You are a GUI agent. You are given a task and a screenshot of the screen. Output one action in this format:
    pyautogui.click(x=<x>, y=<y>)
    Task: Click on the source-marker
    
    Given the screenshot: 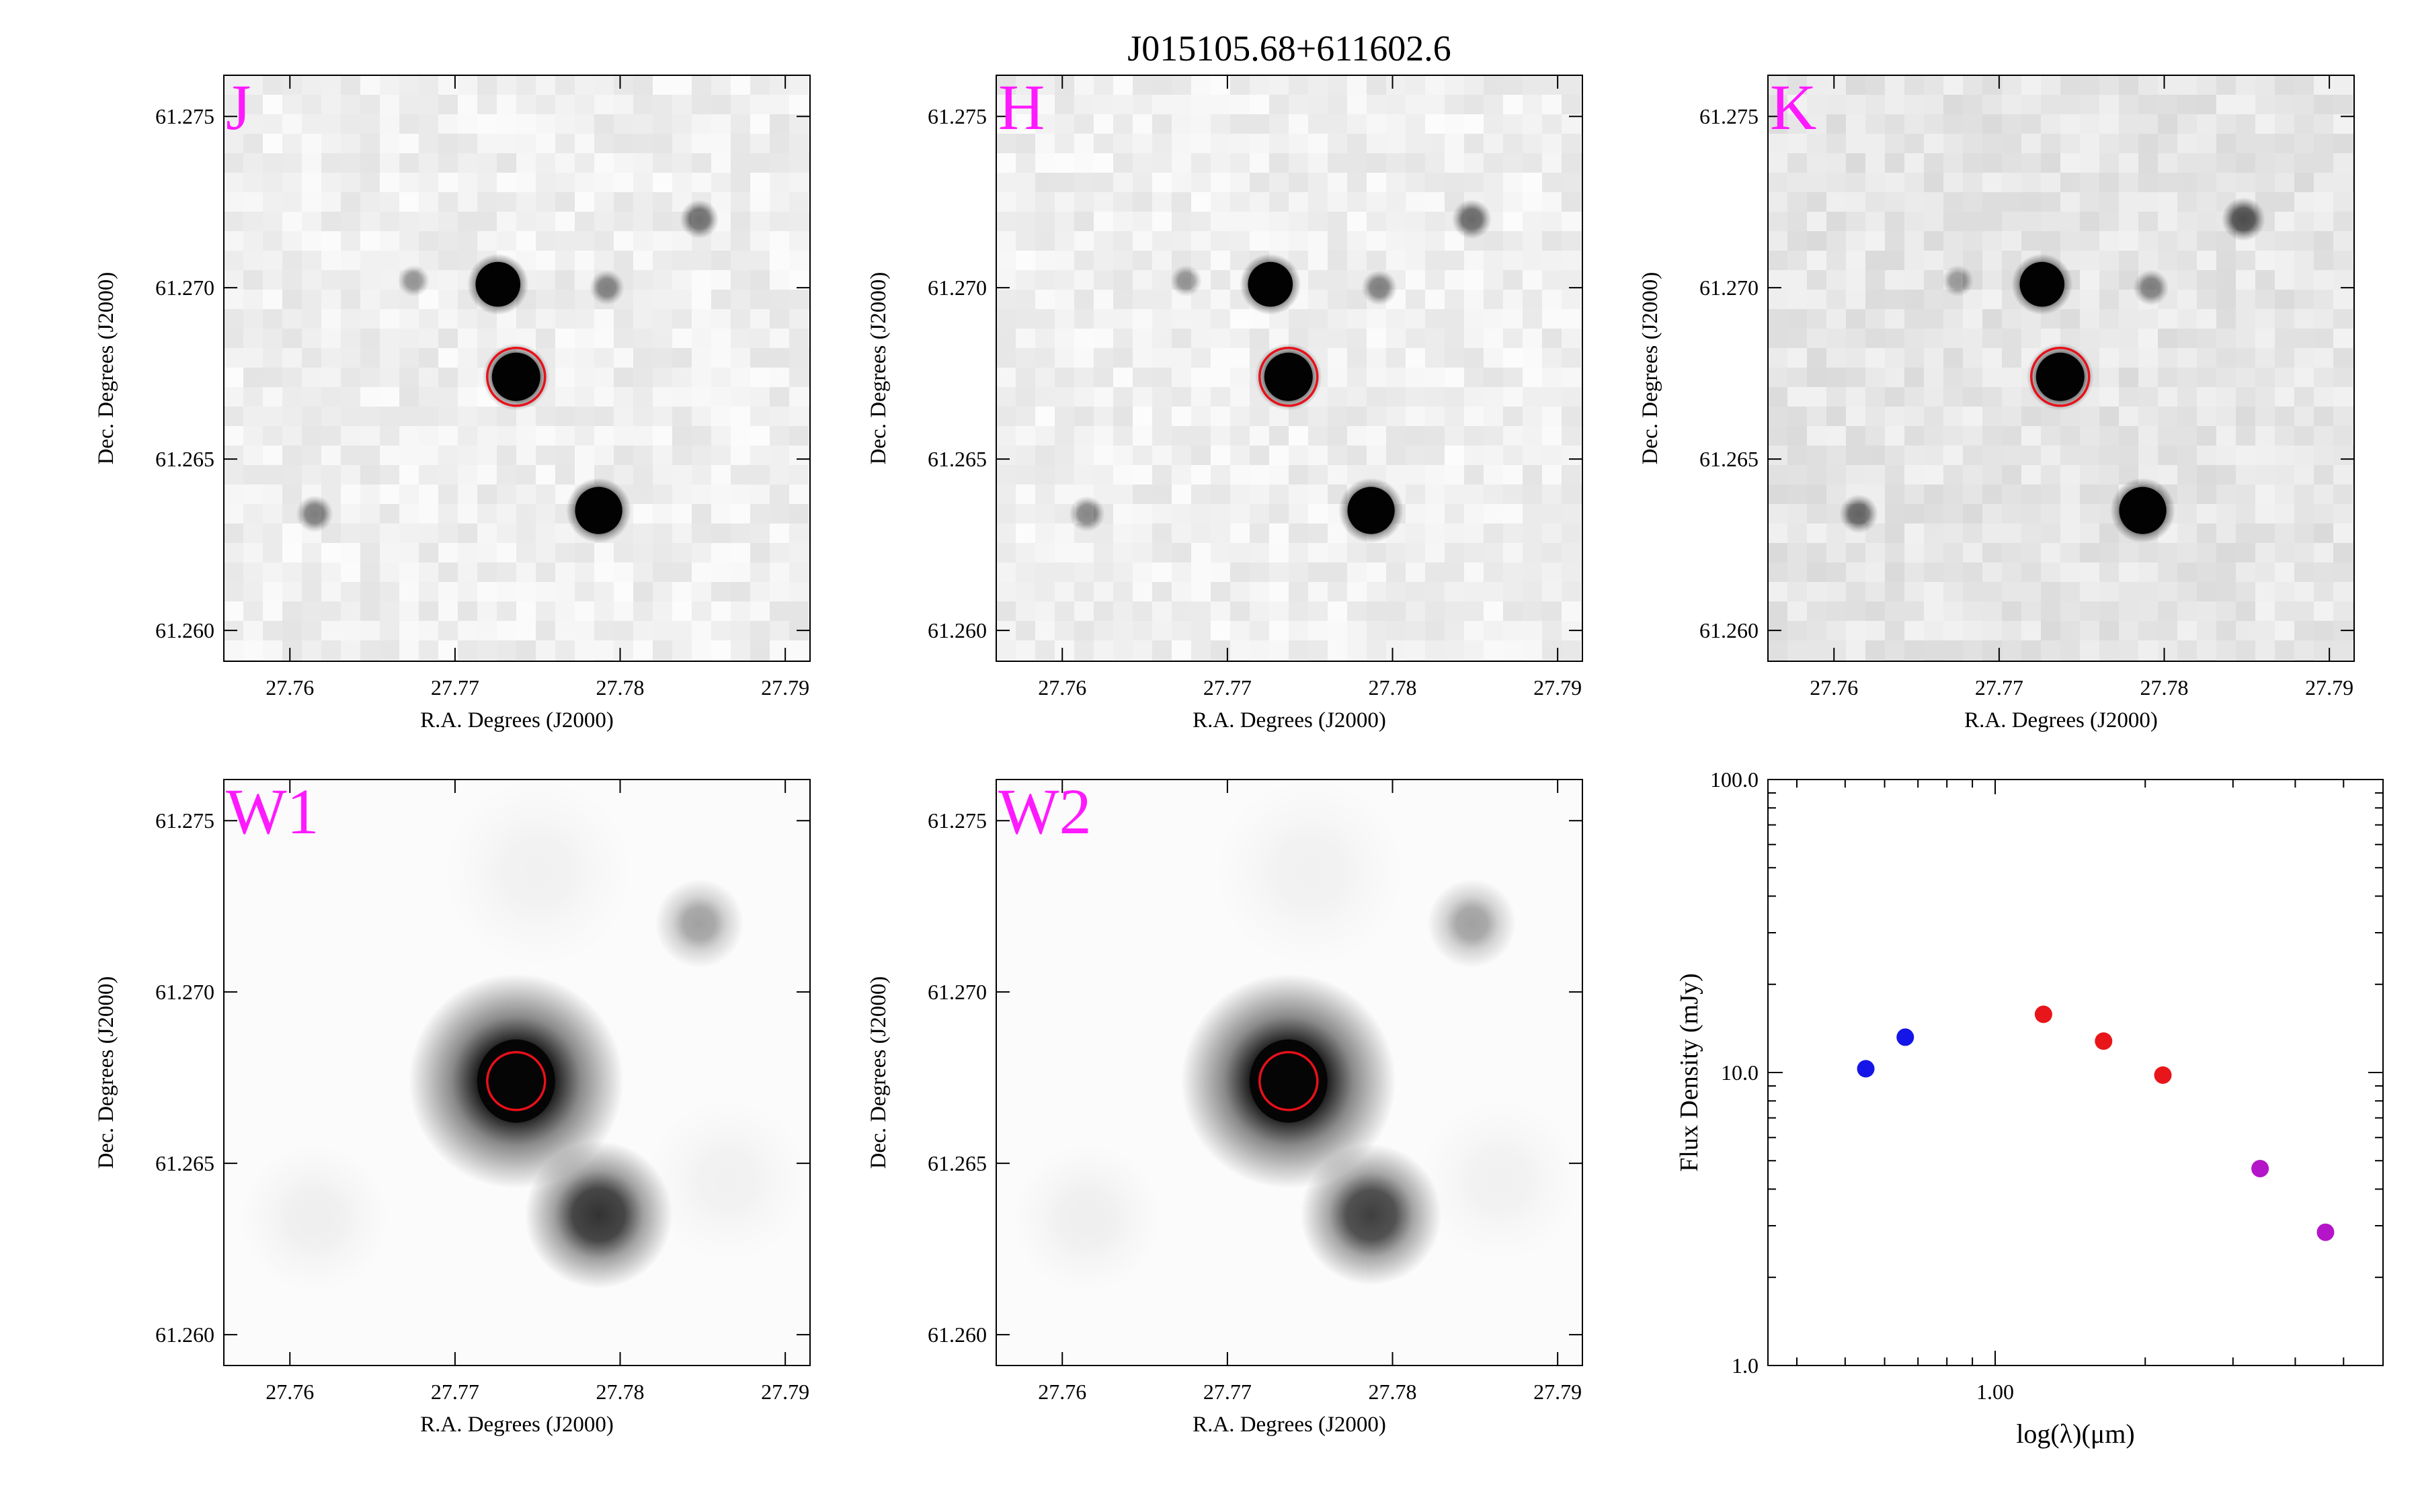 What is the action you would take?
    pyautogui.click(x=516, y=376)
    